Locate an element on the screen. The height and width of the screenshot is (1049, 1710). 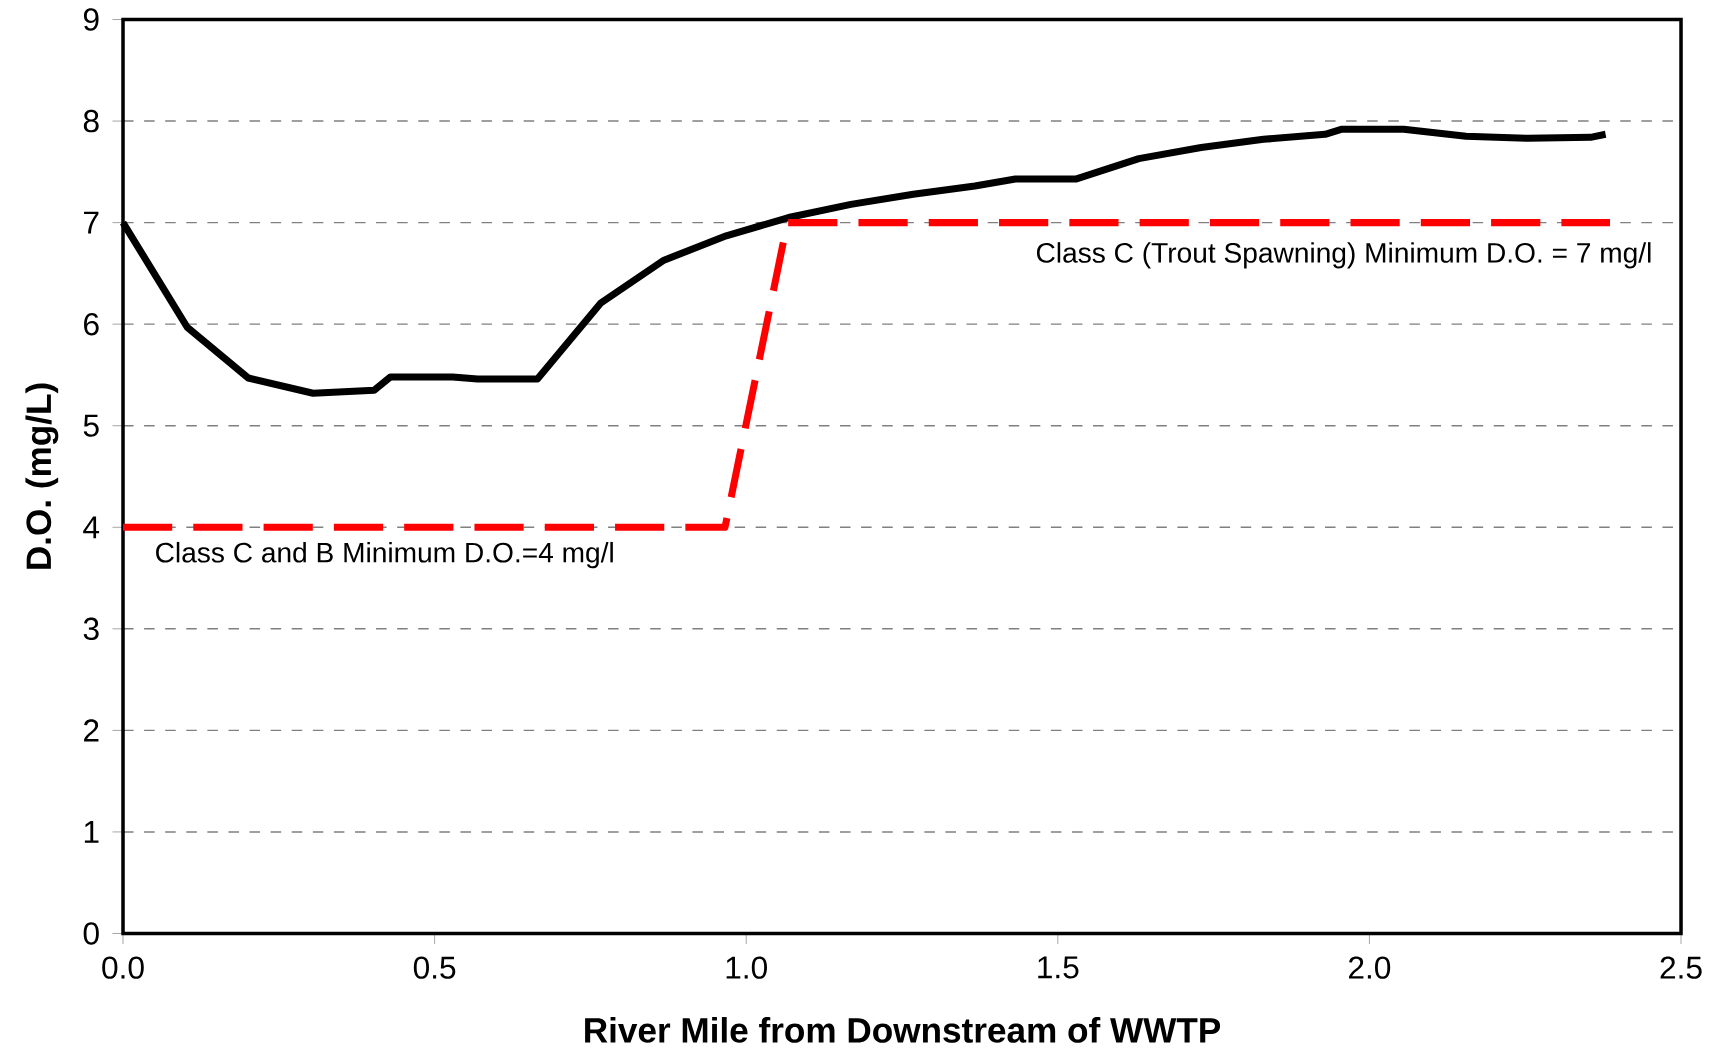
x-tick-label: 0.5 is located at coordinates (434, 967).